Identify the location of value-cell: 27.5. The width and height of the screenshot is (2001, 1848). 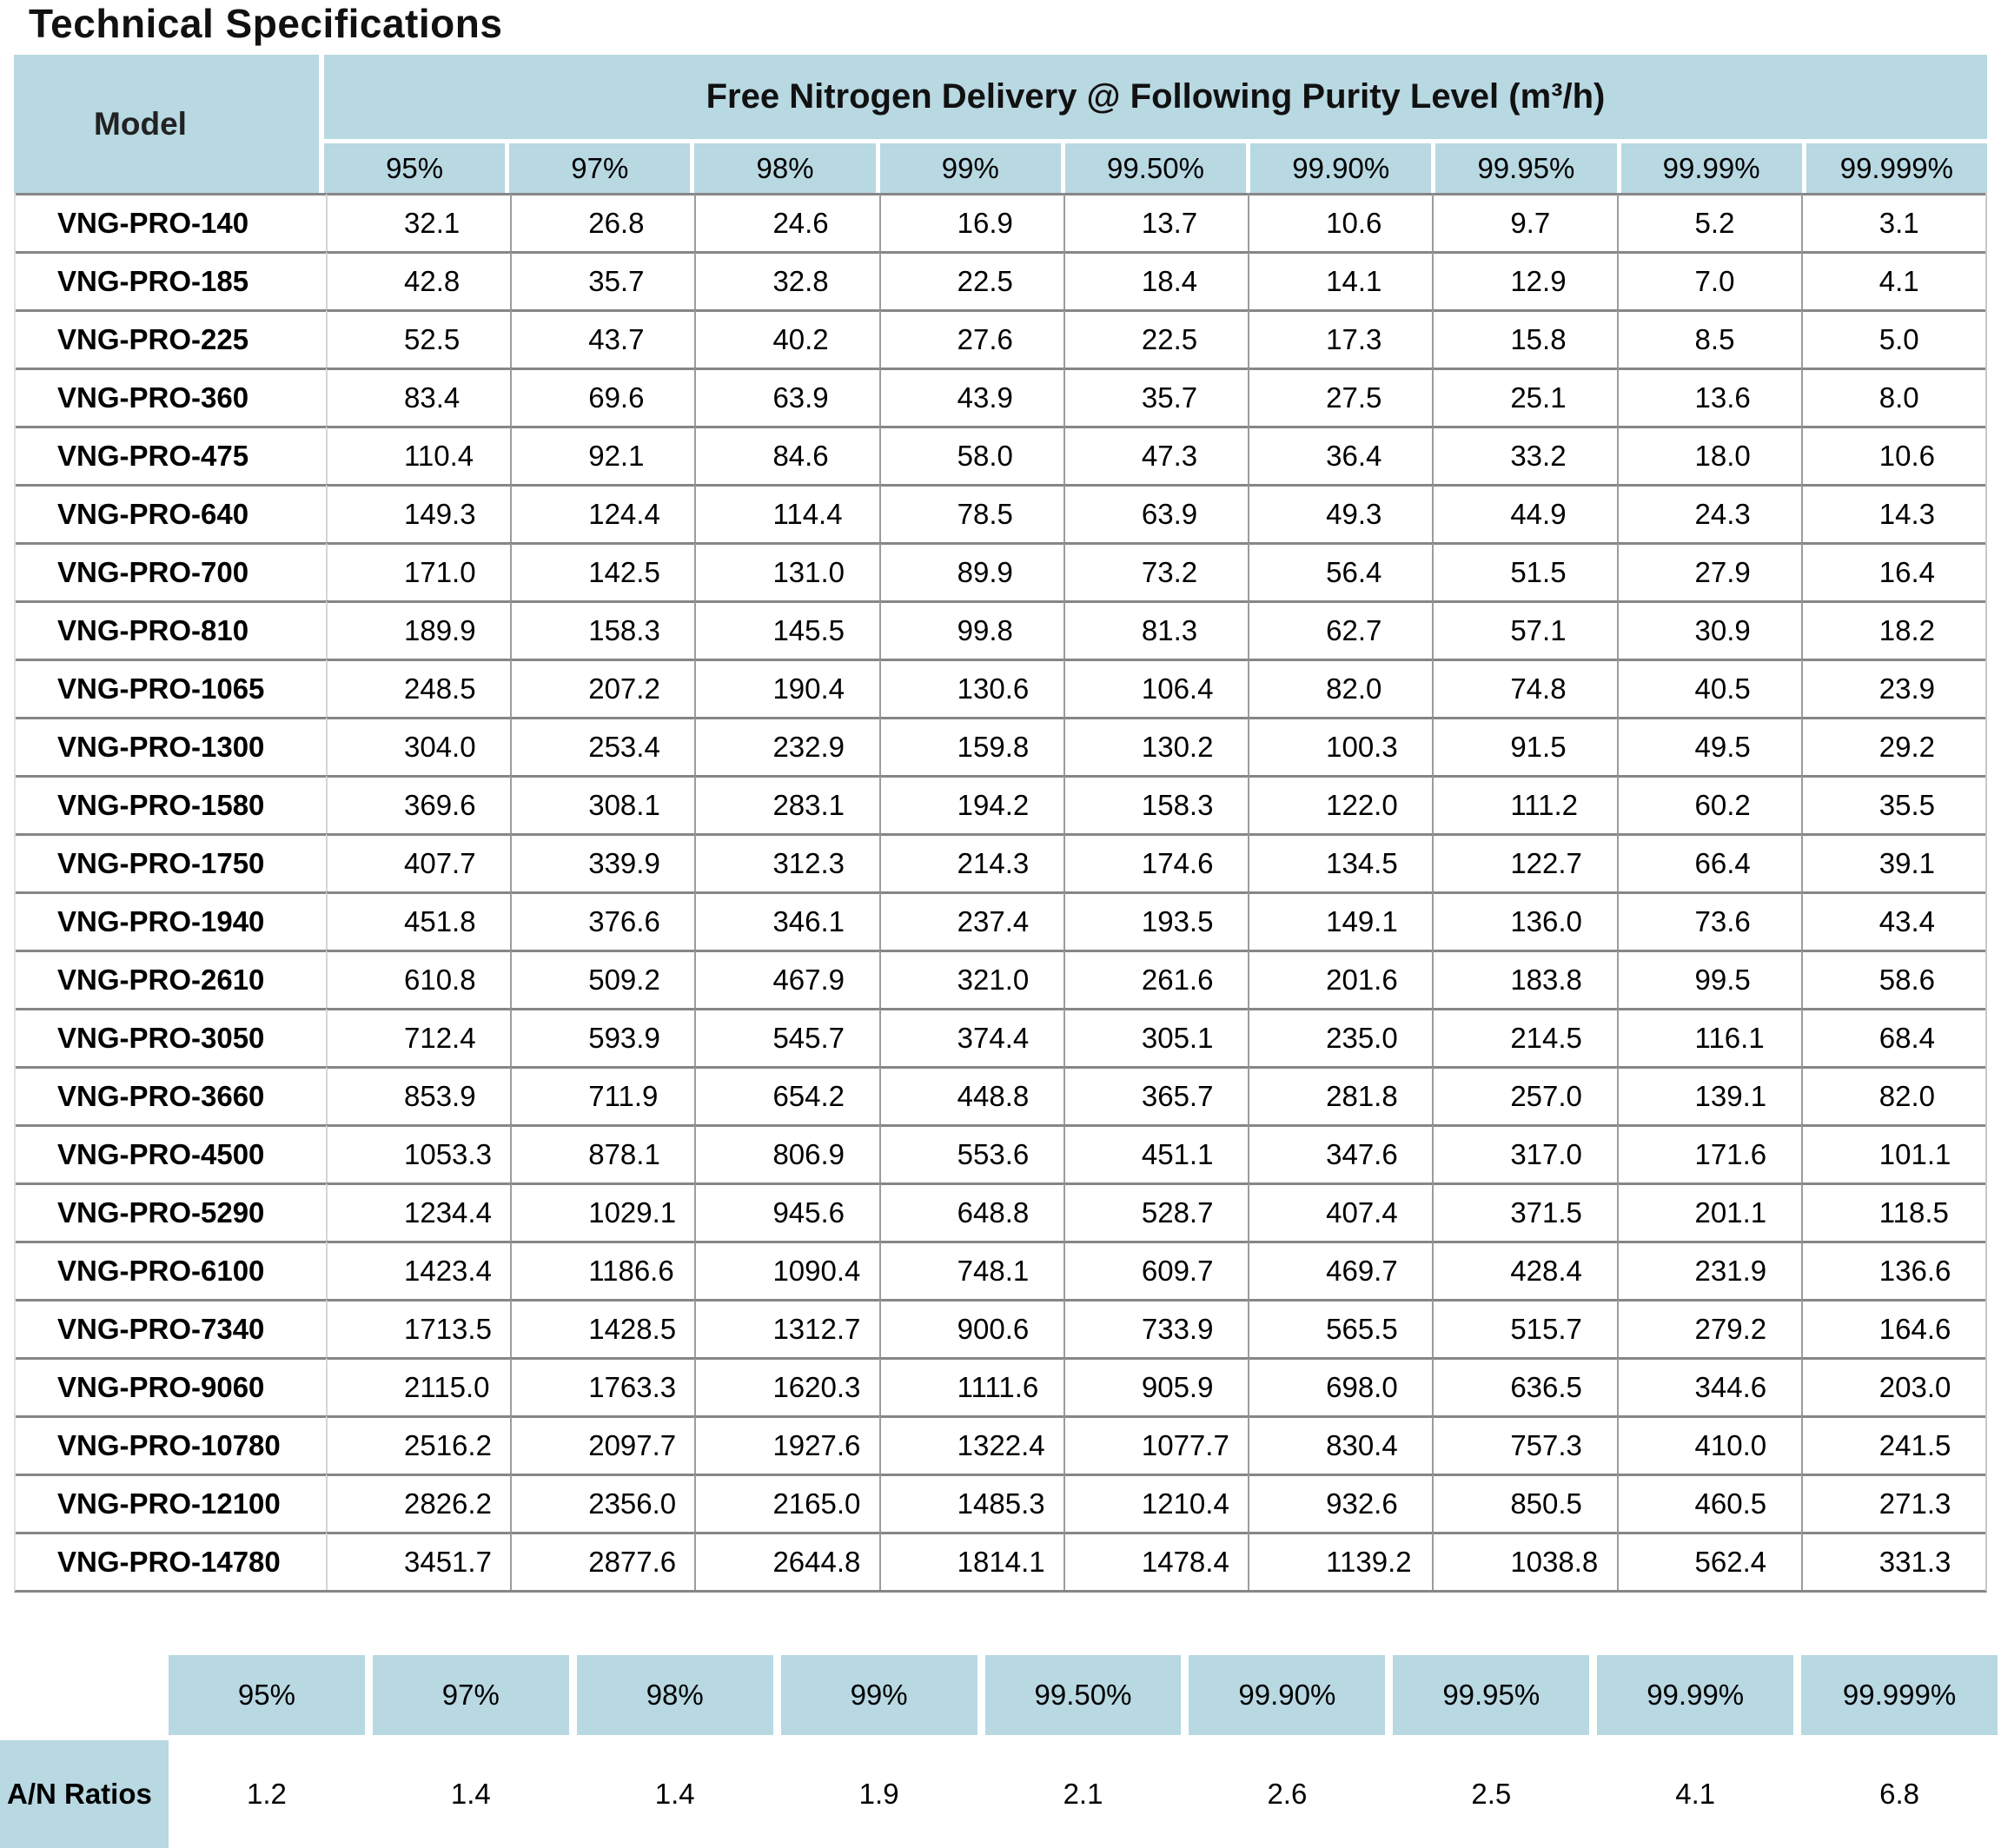
(1340, 397).